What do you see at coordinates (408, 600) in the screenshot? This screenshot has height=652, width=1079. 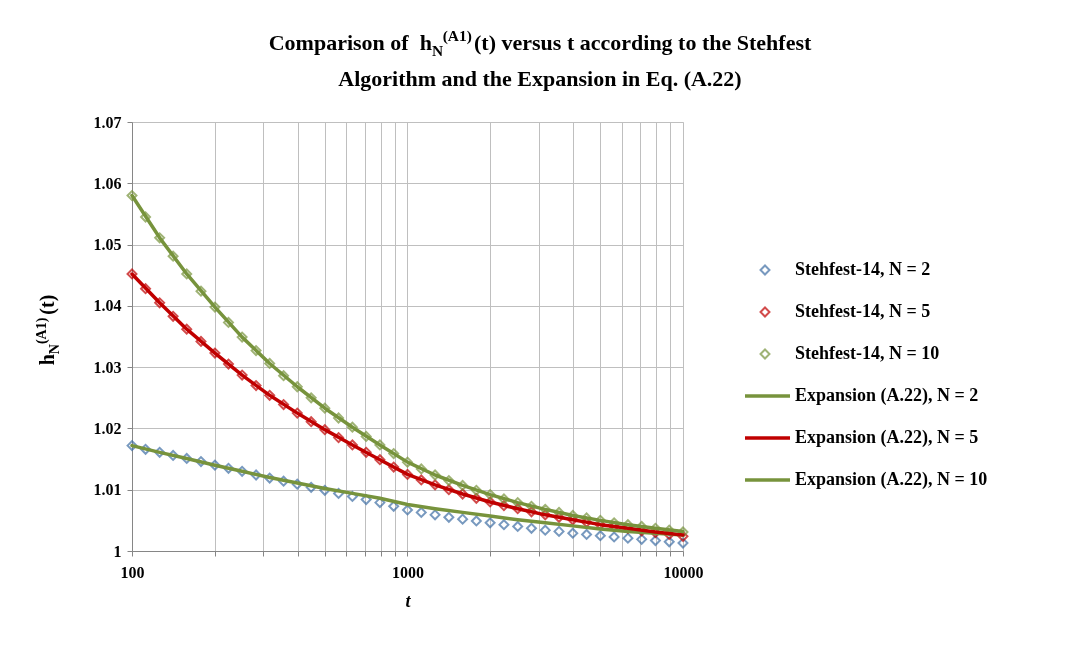 I see `x-axis-title: t` at bounding box center [408, 600].